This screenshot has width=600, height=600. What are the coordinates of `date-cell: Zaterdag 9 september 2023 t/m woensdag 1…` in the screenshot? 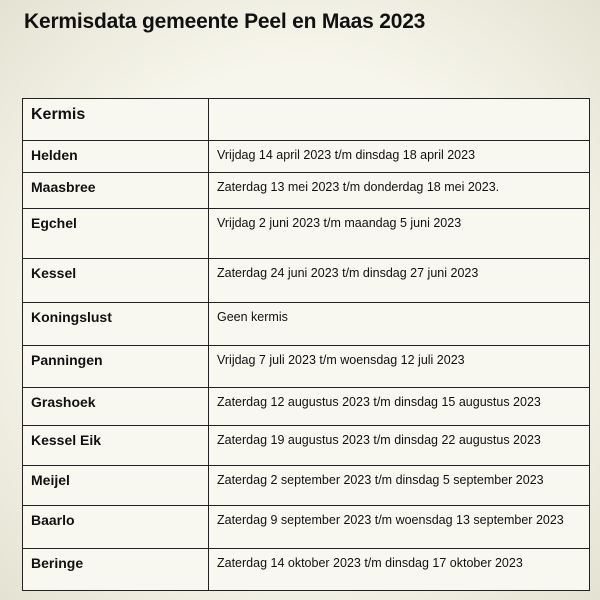 It's located at (399, 527).